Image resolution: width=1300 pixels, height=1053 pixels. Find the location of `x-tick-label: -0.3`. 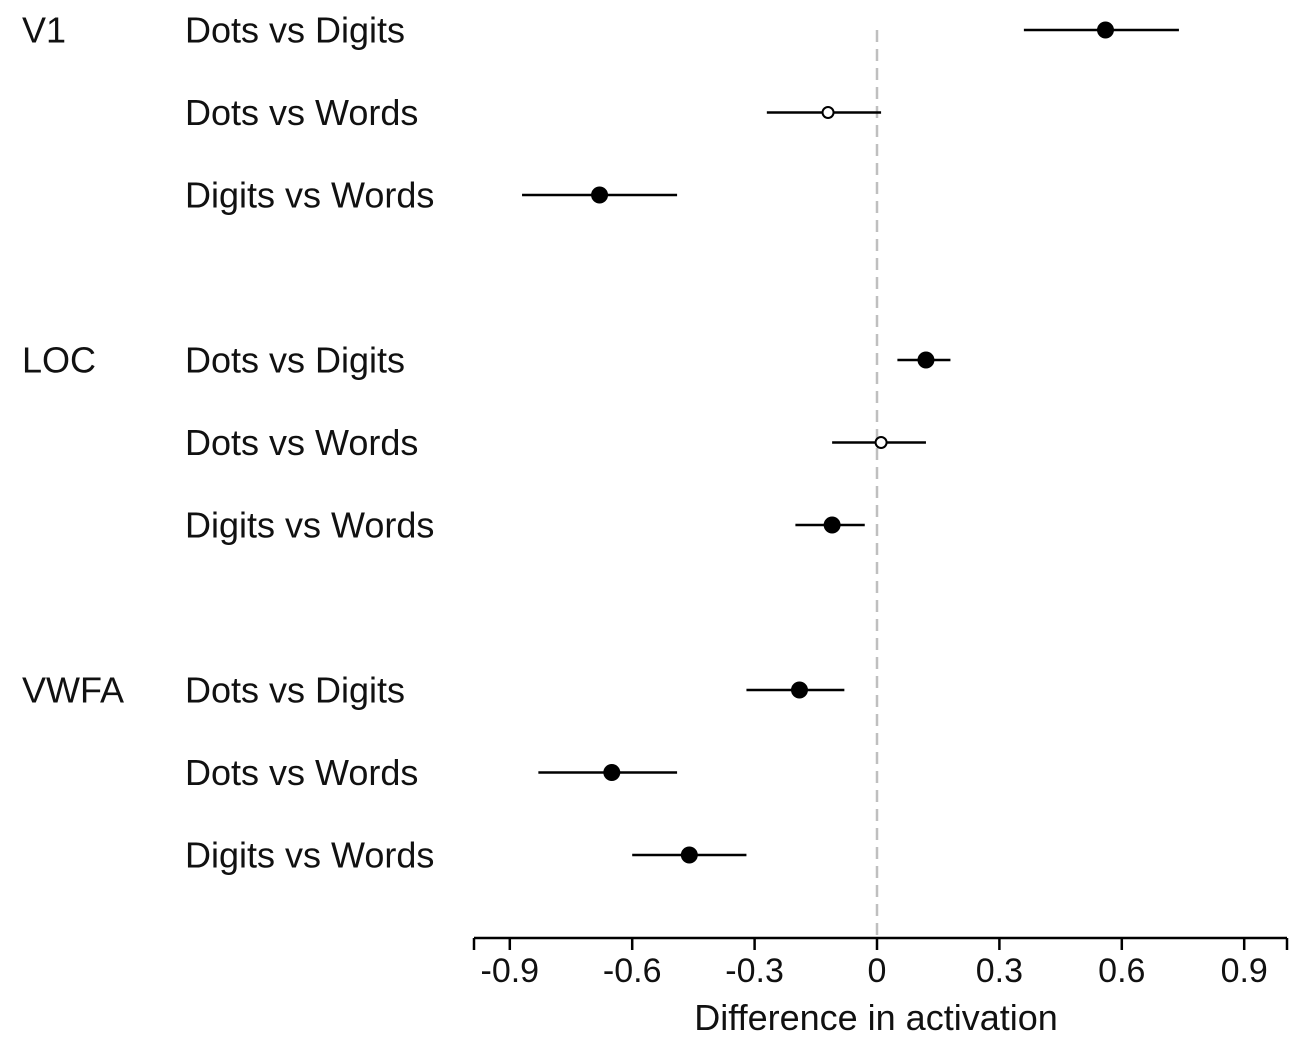

x-tick-label: -0.3 is located at coordinates (754, 971).